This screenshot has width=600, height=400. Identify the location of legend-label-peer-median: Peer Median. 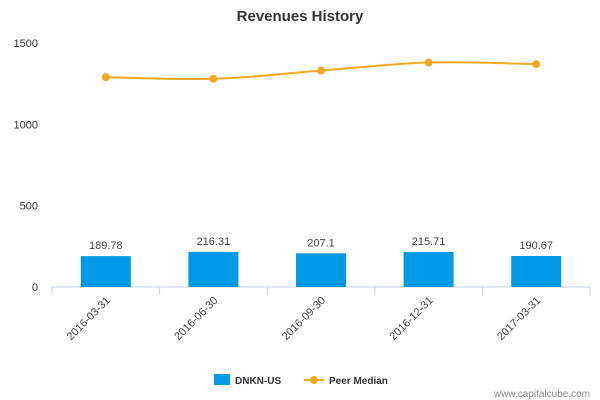
(358, 381).